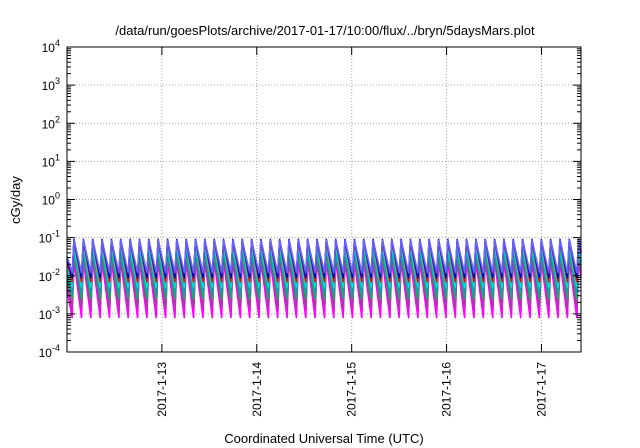 The height and width of the screenshot is (448, 640). Describe the element at coordinates (324, 278) in the screenshot. I see `series-layer` at that location.